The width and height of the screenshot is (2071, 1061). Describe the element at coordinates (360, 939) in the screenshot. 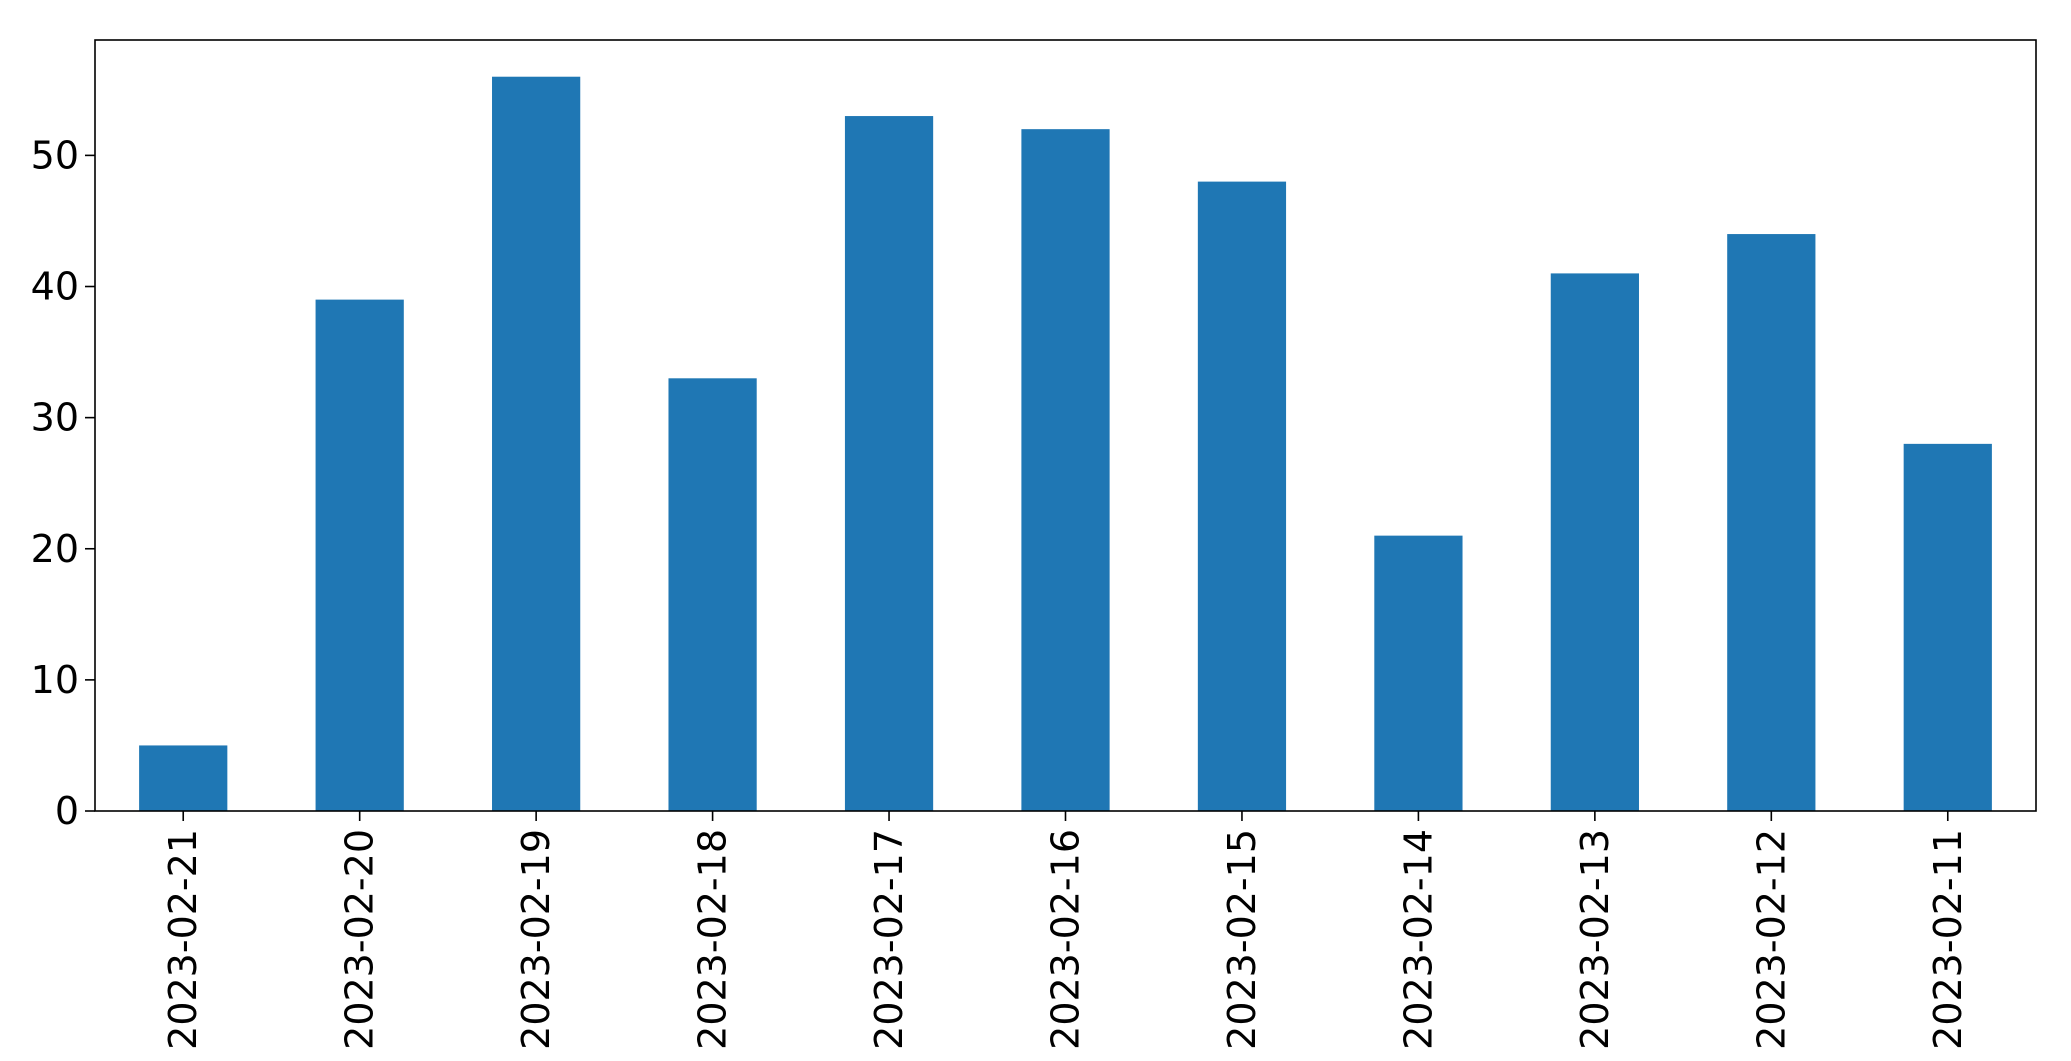

I see `x-tick-label: 2023-02-20` at that location.